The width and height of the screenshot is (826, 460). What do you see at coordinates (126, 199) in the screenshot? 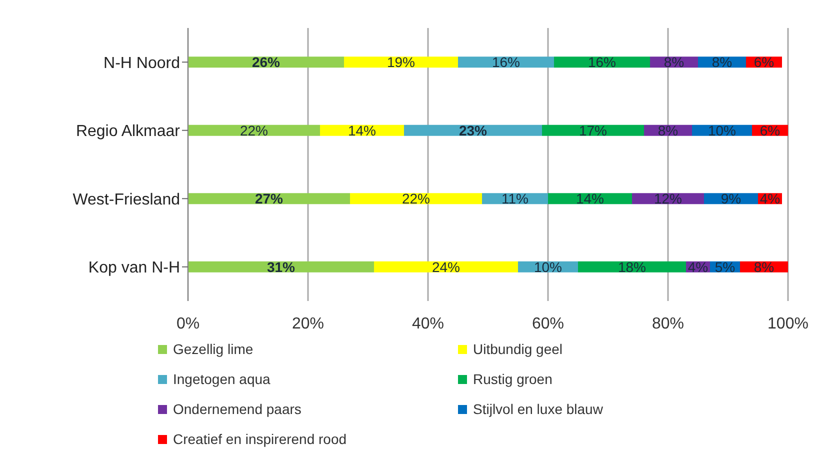
I see `y-tick-label: West-Friesland` at bounding box center [126, 199].